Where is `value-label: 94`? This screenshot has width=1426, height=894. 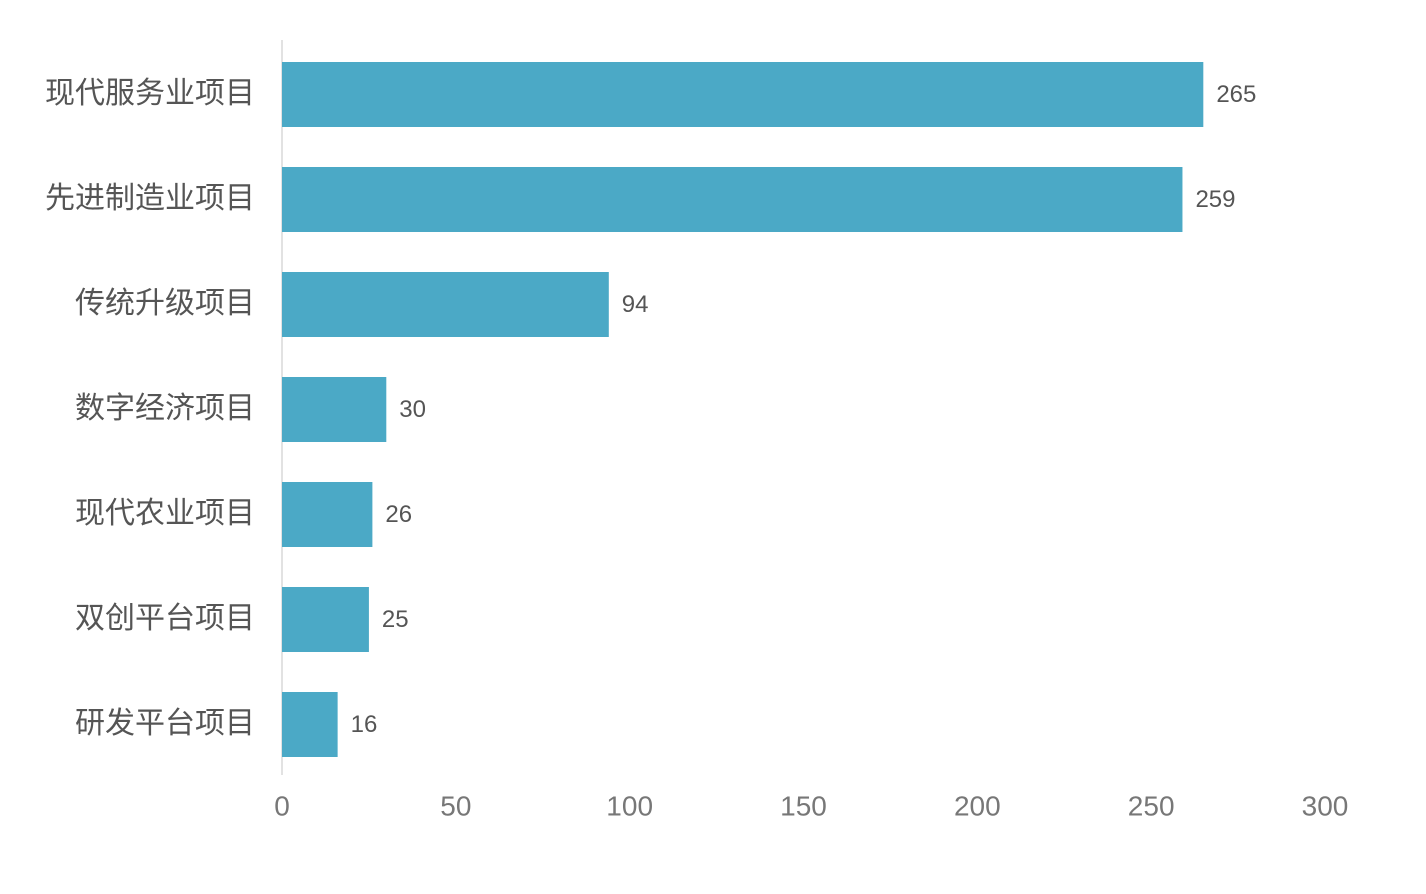
value-label: 94 is located at coordinates (635, 304).